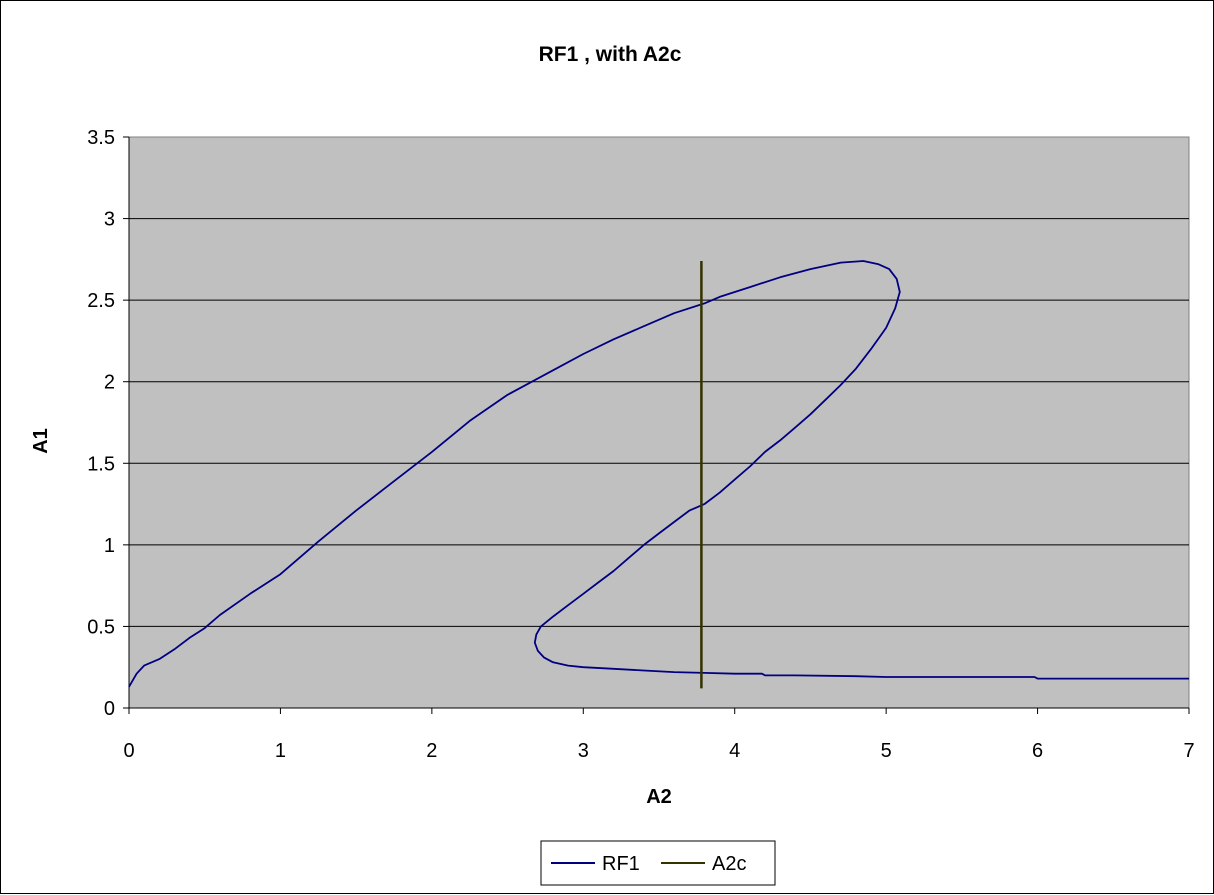 Image resolution: width=1214 pixels, height=895 pixels. I want to click on y-tick-label: 0.5, so click(101, 627).